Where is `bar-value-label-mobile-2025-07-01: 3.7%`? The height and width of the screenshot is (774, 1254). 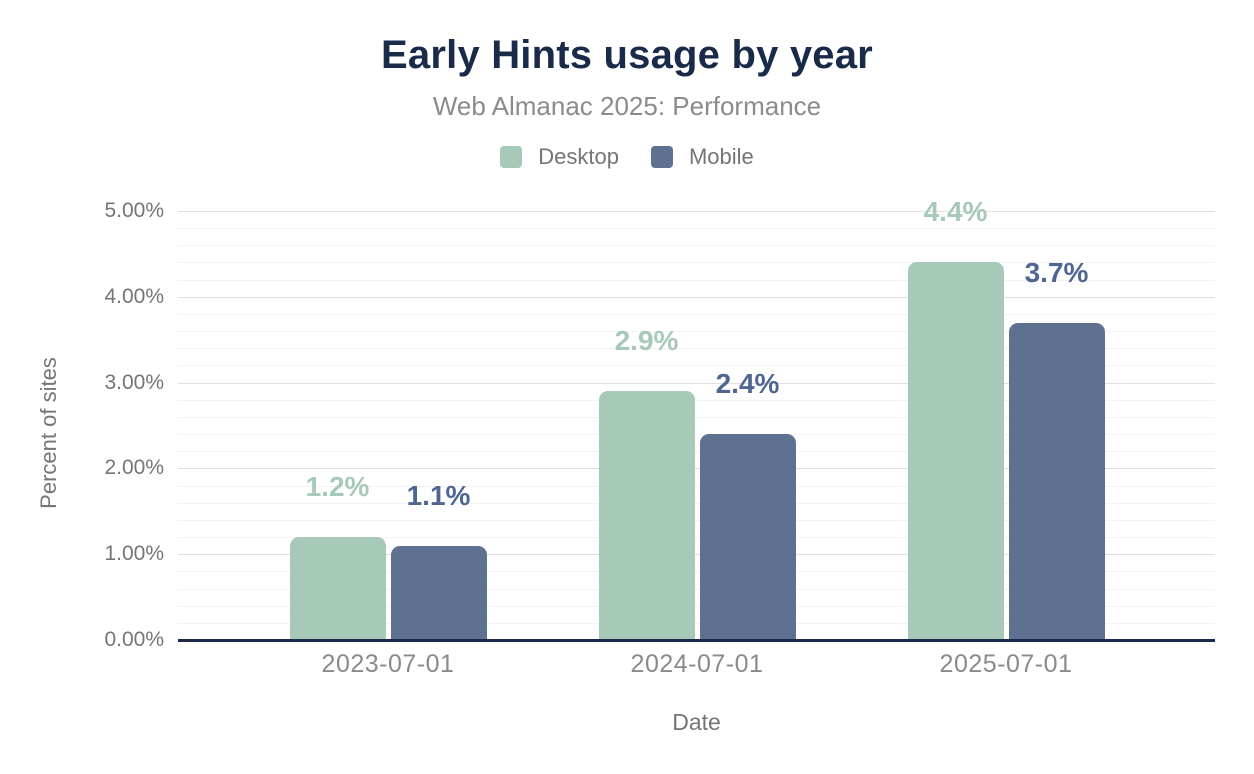 bar-value-label-mobile-2025-07-01: 3.7% is located at coordinates (1056, 272).